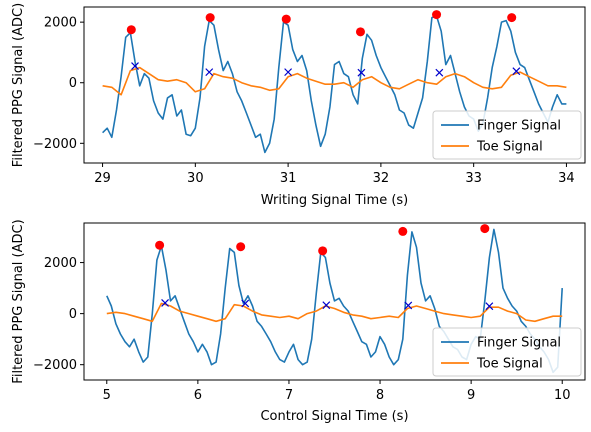  I want to click on x-tick-label: 32, so click(381, 178).